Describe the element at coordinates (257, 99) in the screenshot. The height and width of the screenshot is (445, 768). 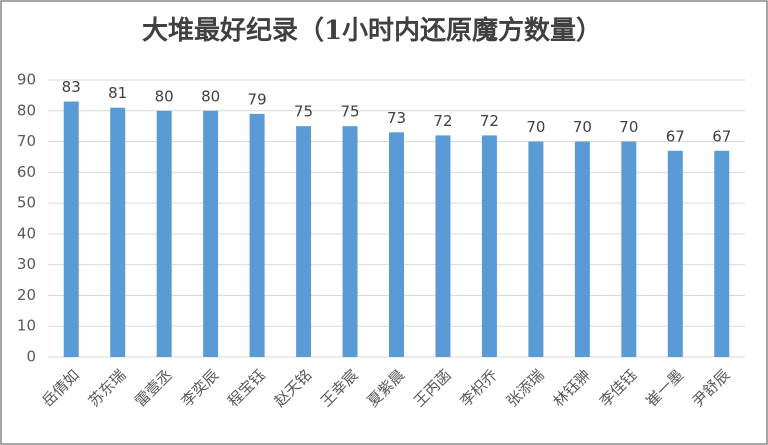
I see `data-label: 79` at that location.